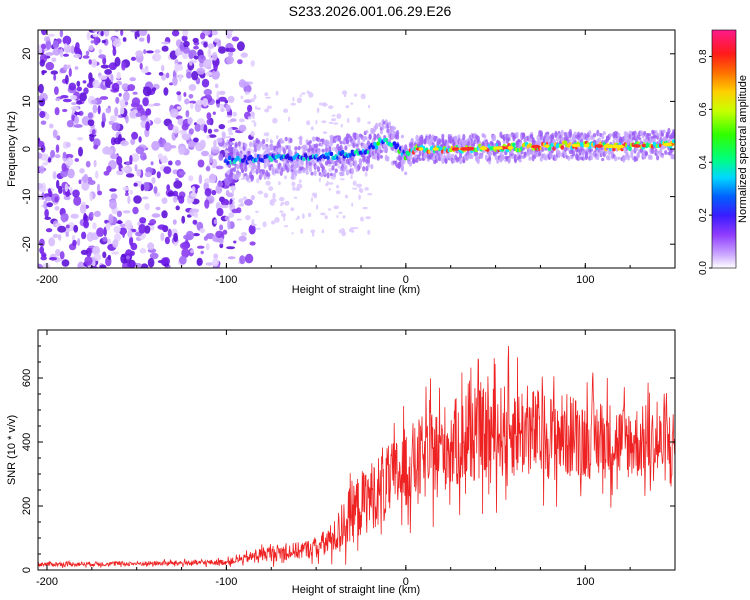 This screenshot has width=750, height=600. What do you see at coordinates (27, 101) in the screenshot?
I see `heatmap-ytick-label: 10` at bounding box center [27, 101].